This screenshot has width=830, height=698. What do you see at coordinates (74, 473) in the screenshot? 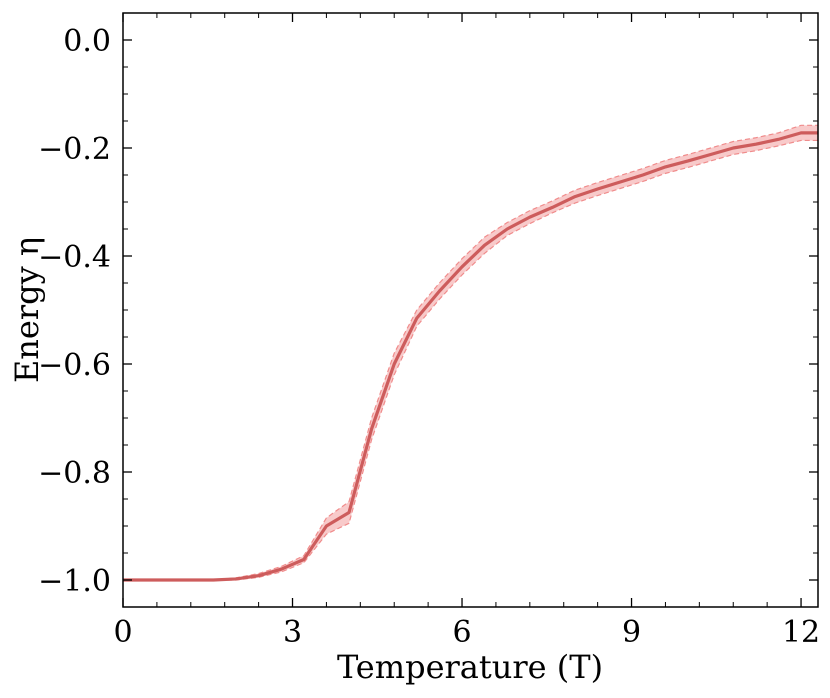
I see `y-tick-label: −0.8` at bounding box center [74, 473].